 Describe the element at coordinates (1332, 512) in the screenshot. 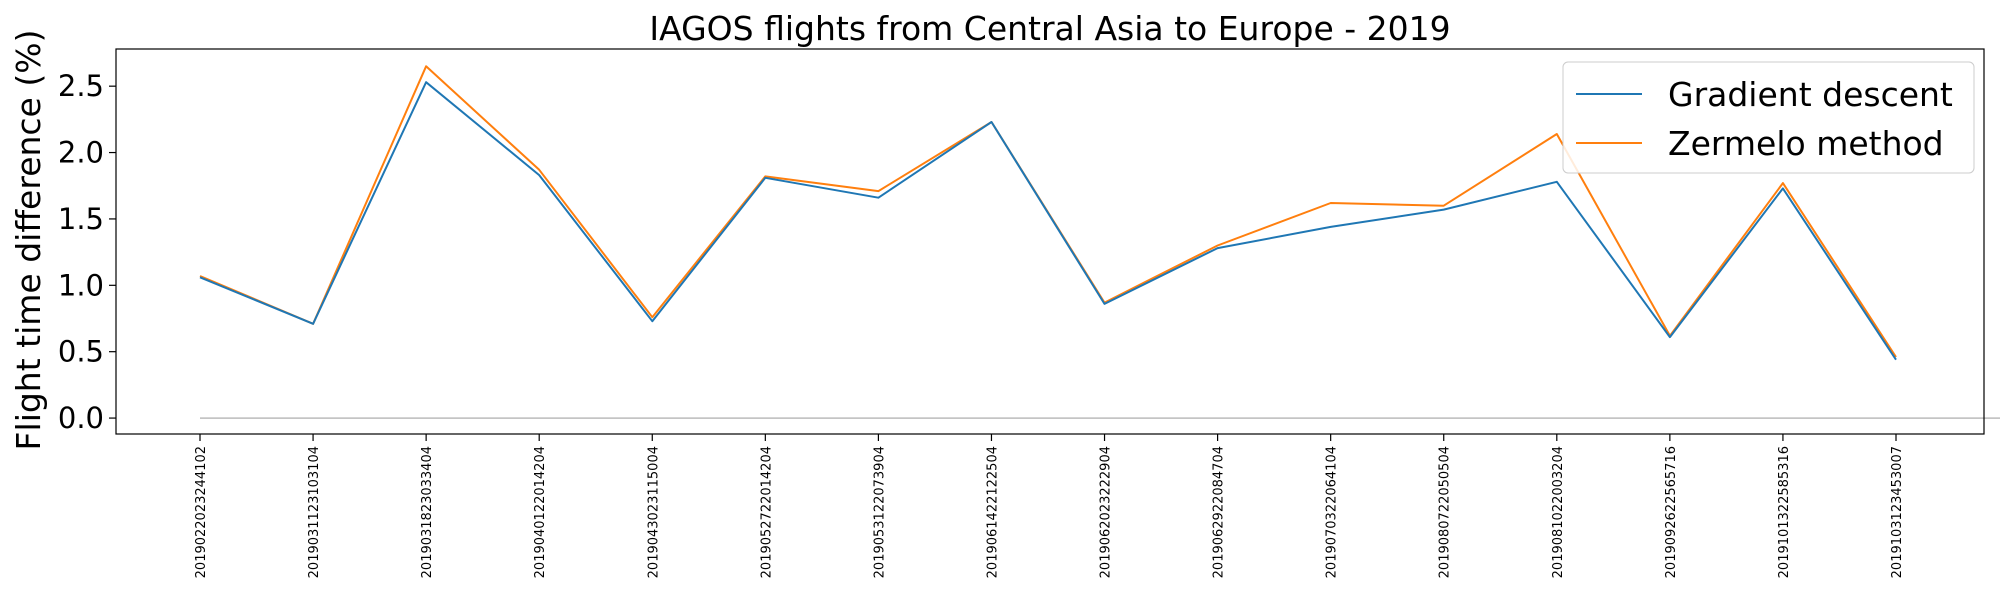

I see `x-tick-label: 2019070322064104` at that location.